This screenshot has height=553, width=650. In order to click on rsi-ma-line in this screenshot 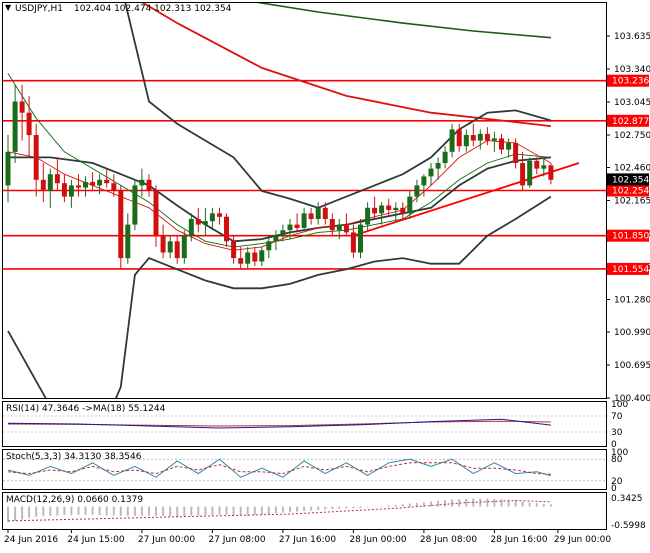, I will do `click(279, 423)`.